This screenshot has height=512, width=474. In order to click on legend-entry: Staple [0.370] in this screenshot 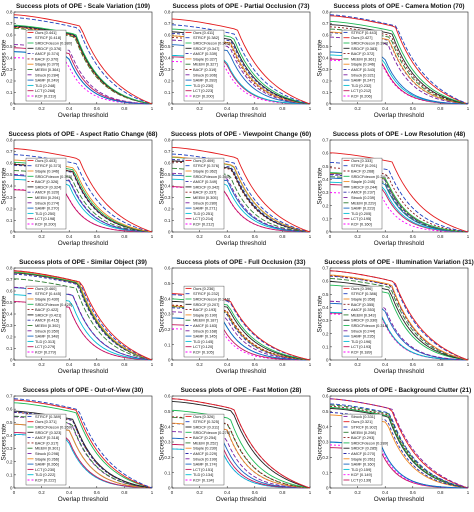, I will do `click(47, 64)`.